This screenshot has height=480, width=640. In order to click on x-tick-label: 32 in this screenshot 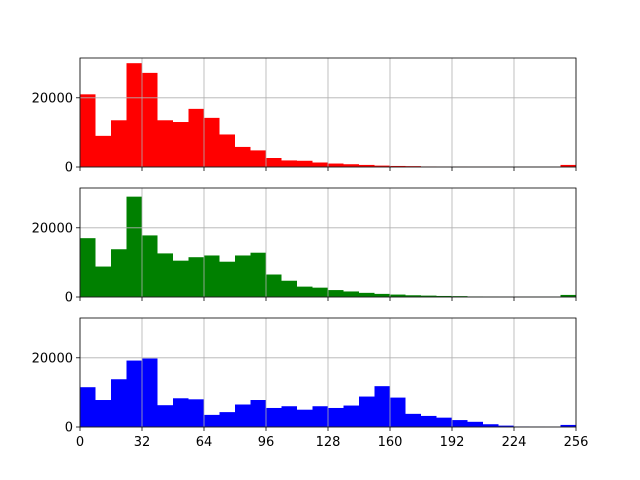, I will do `click(142, 442)`.